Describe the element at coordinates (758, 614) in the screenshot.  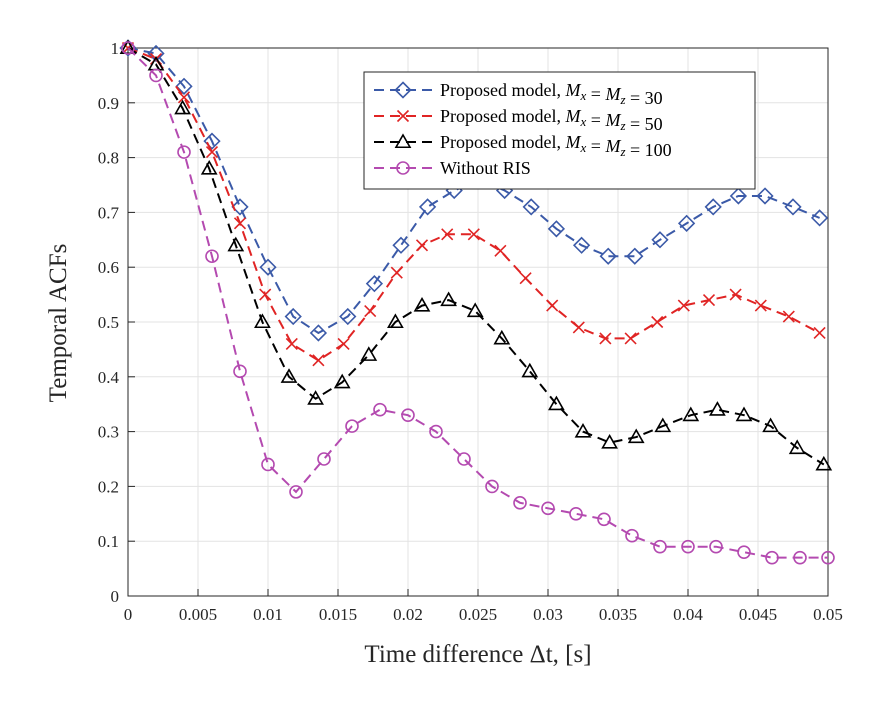
I see `x-tick-label: 0.045` at that location.